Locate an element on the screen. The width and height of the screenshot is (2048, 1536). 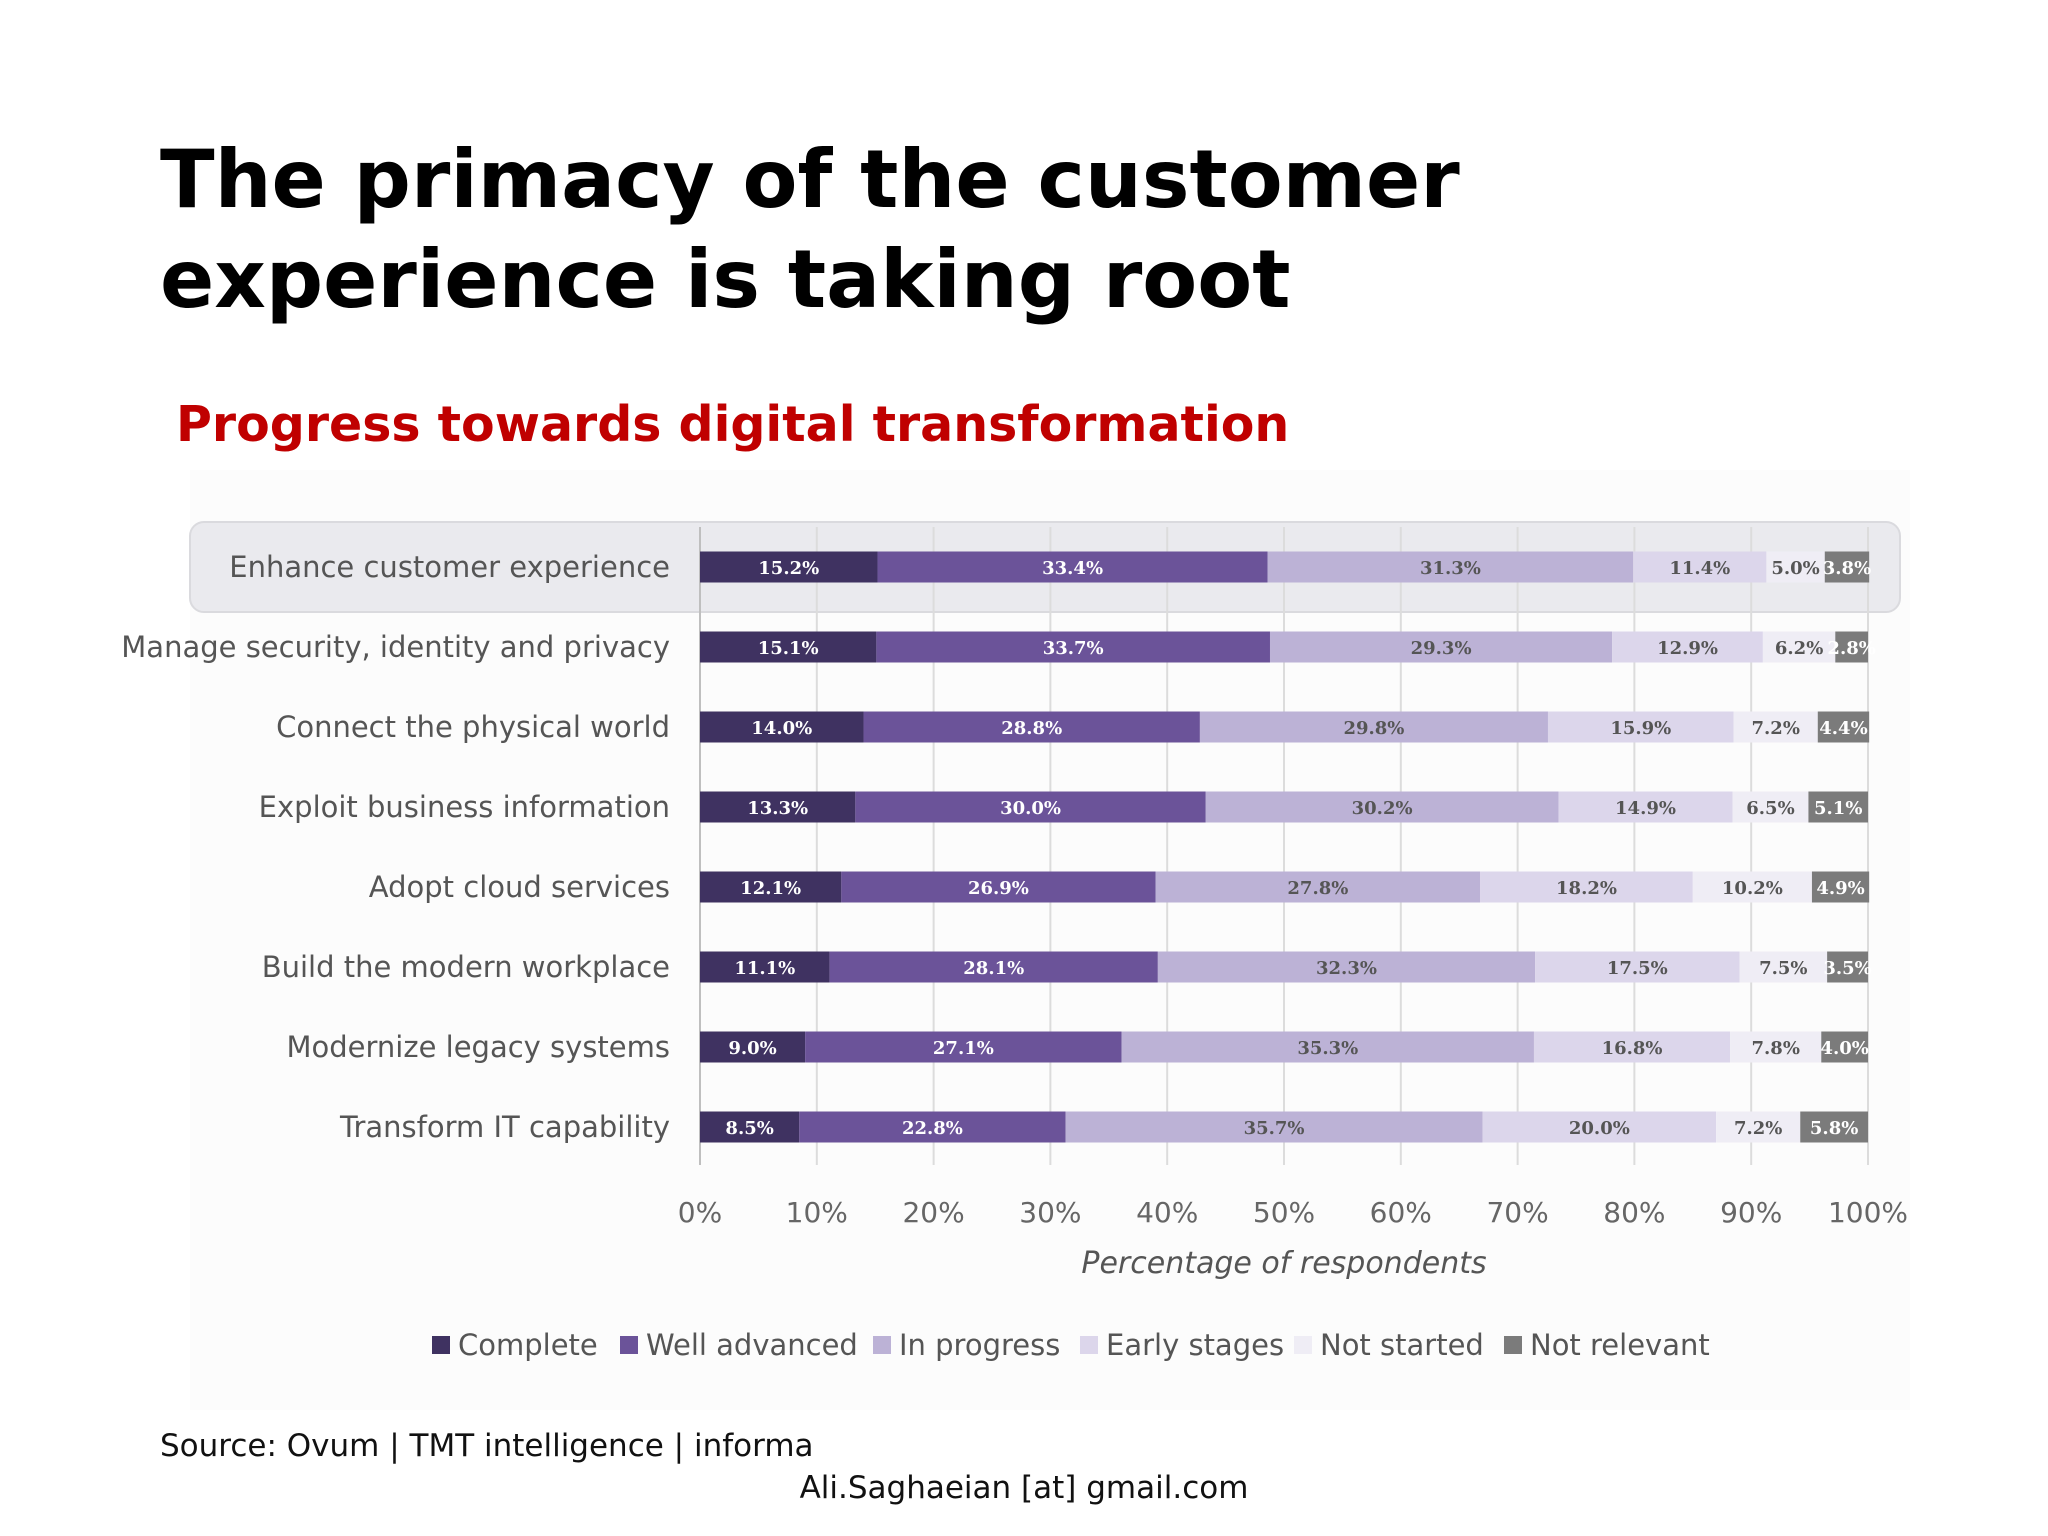
data-label: 6.5% is located at coordinates (1770, 808).